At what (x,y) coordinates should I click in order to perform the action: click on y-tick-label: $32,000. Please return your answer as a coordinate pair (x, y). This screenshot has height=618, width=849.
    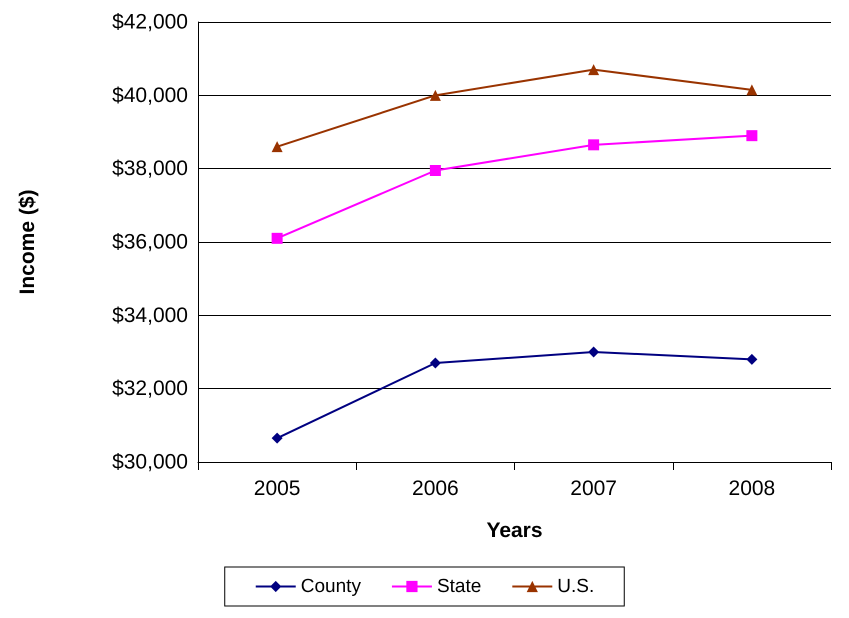
    Looking at the image, I should click on (150, 388).